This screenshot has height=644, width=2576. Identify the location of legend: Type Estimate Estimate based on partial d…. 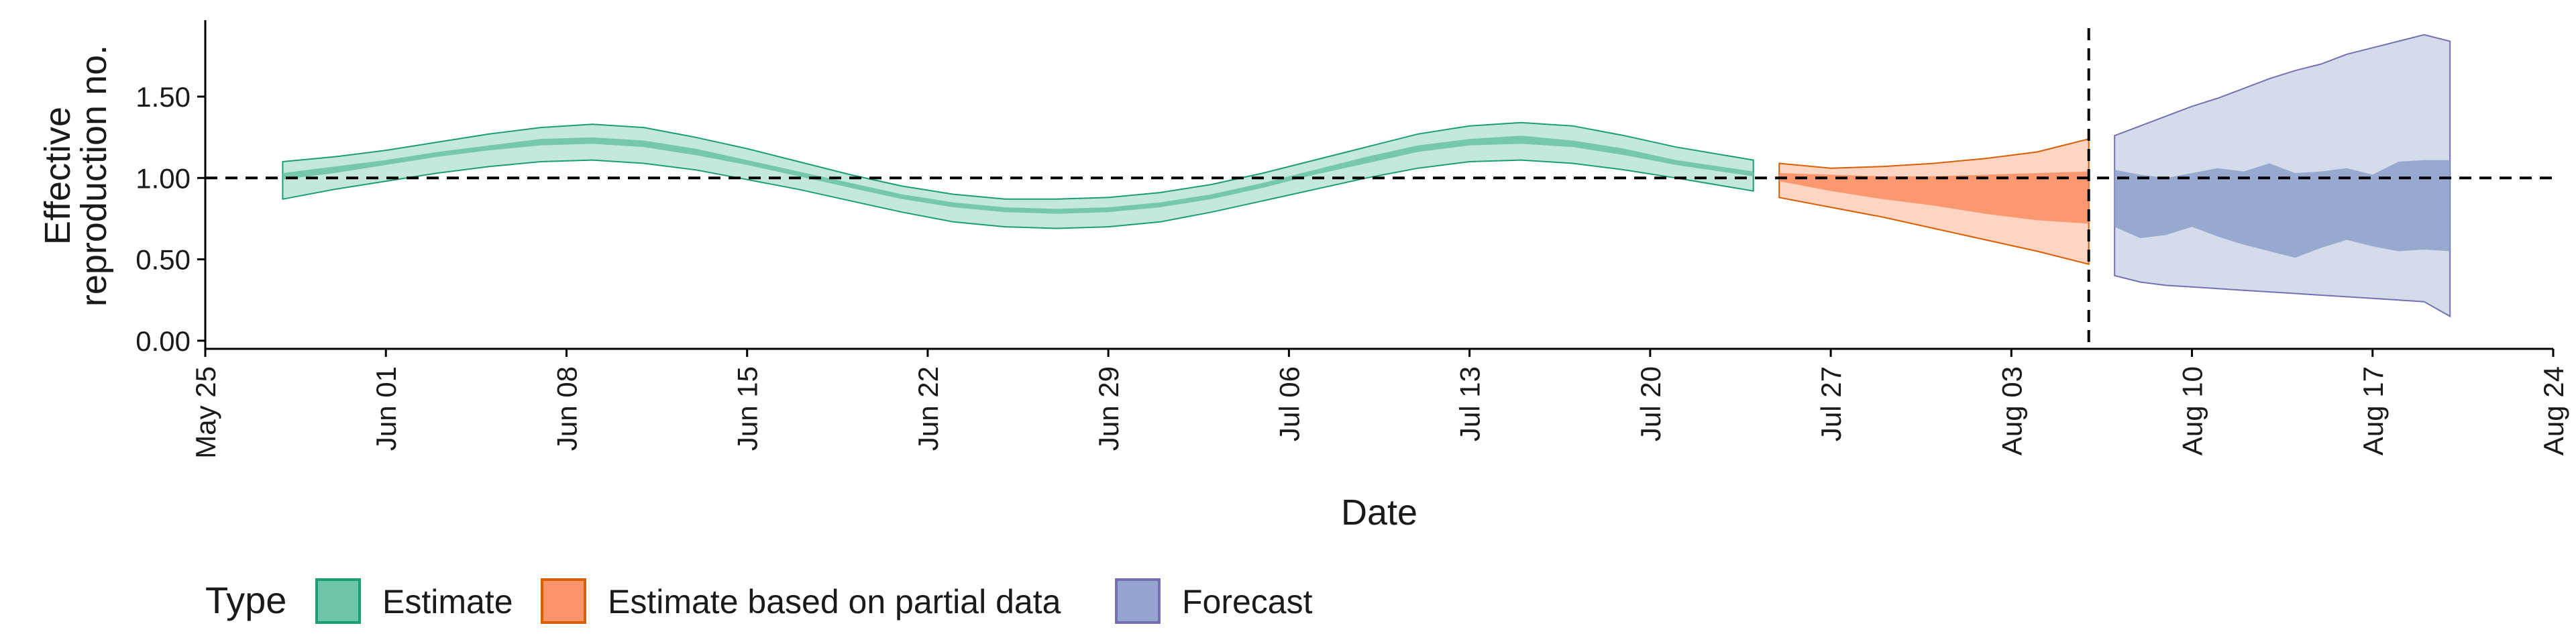
(759, 601).